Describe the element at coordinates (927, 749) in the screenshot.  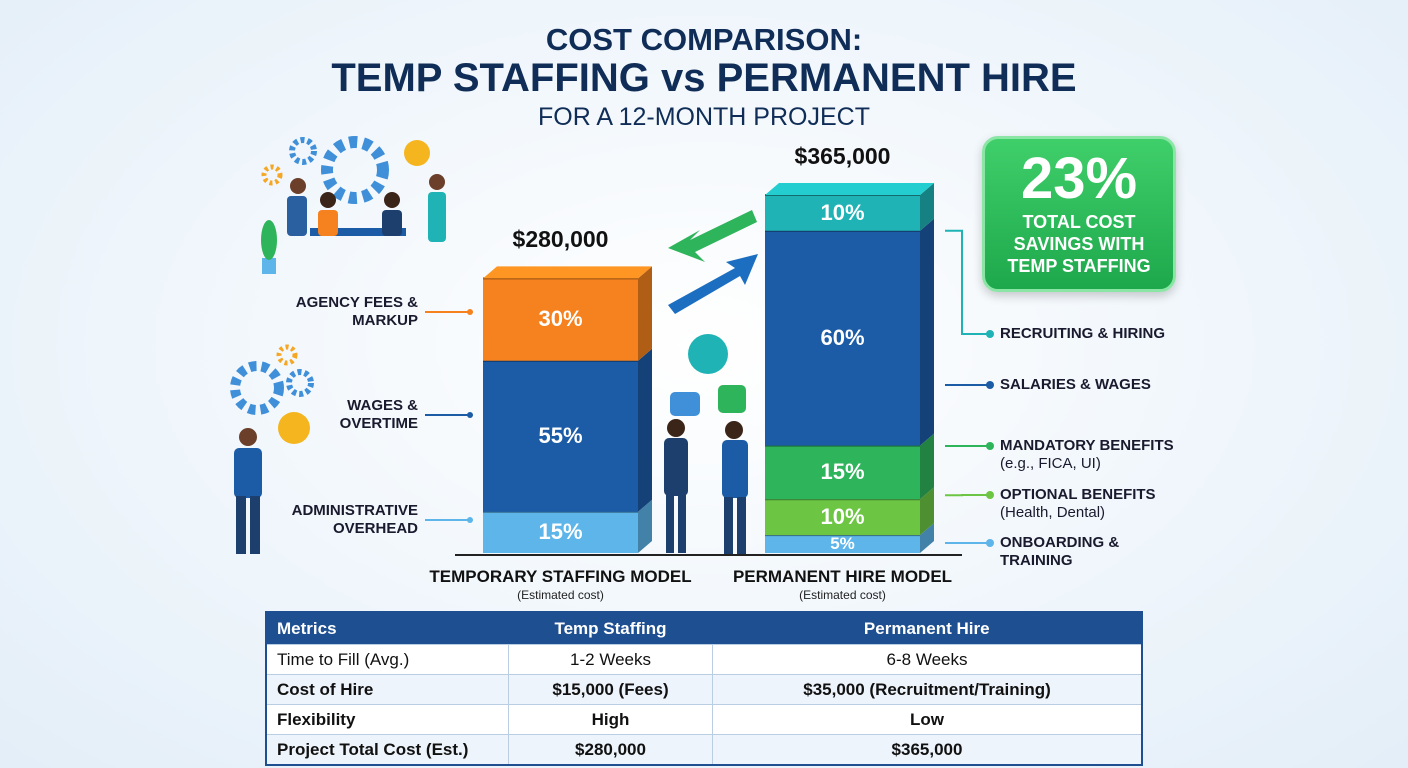
I see `table-cell: $365,000` at that location.